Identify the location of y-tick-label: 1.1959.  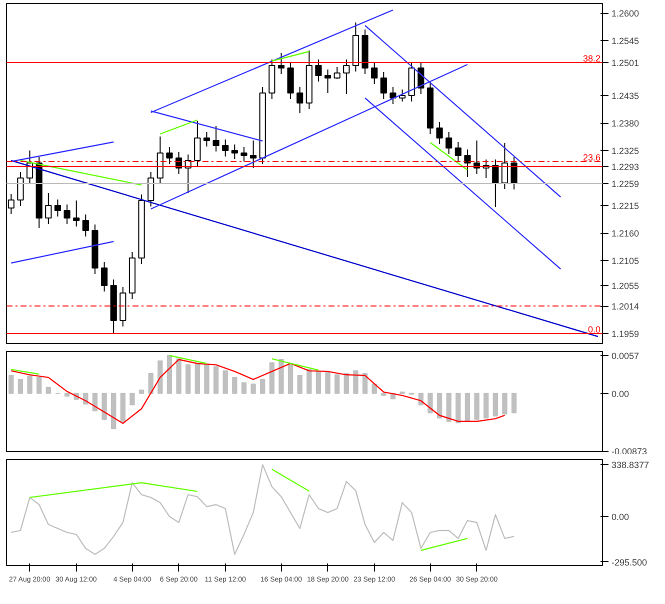
(626, 334).